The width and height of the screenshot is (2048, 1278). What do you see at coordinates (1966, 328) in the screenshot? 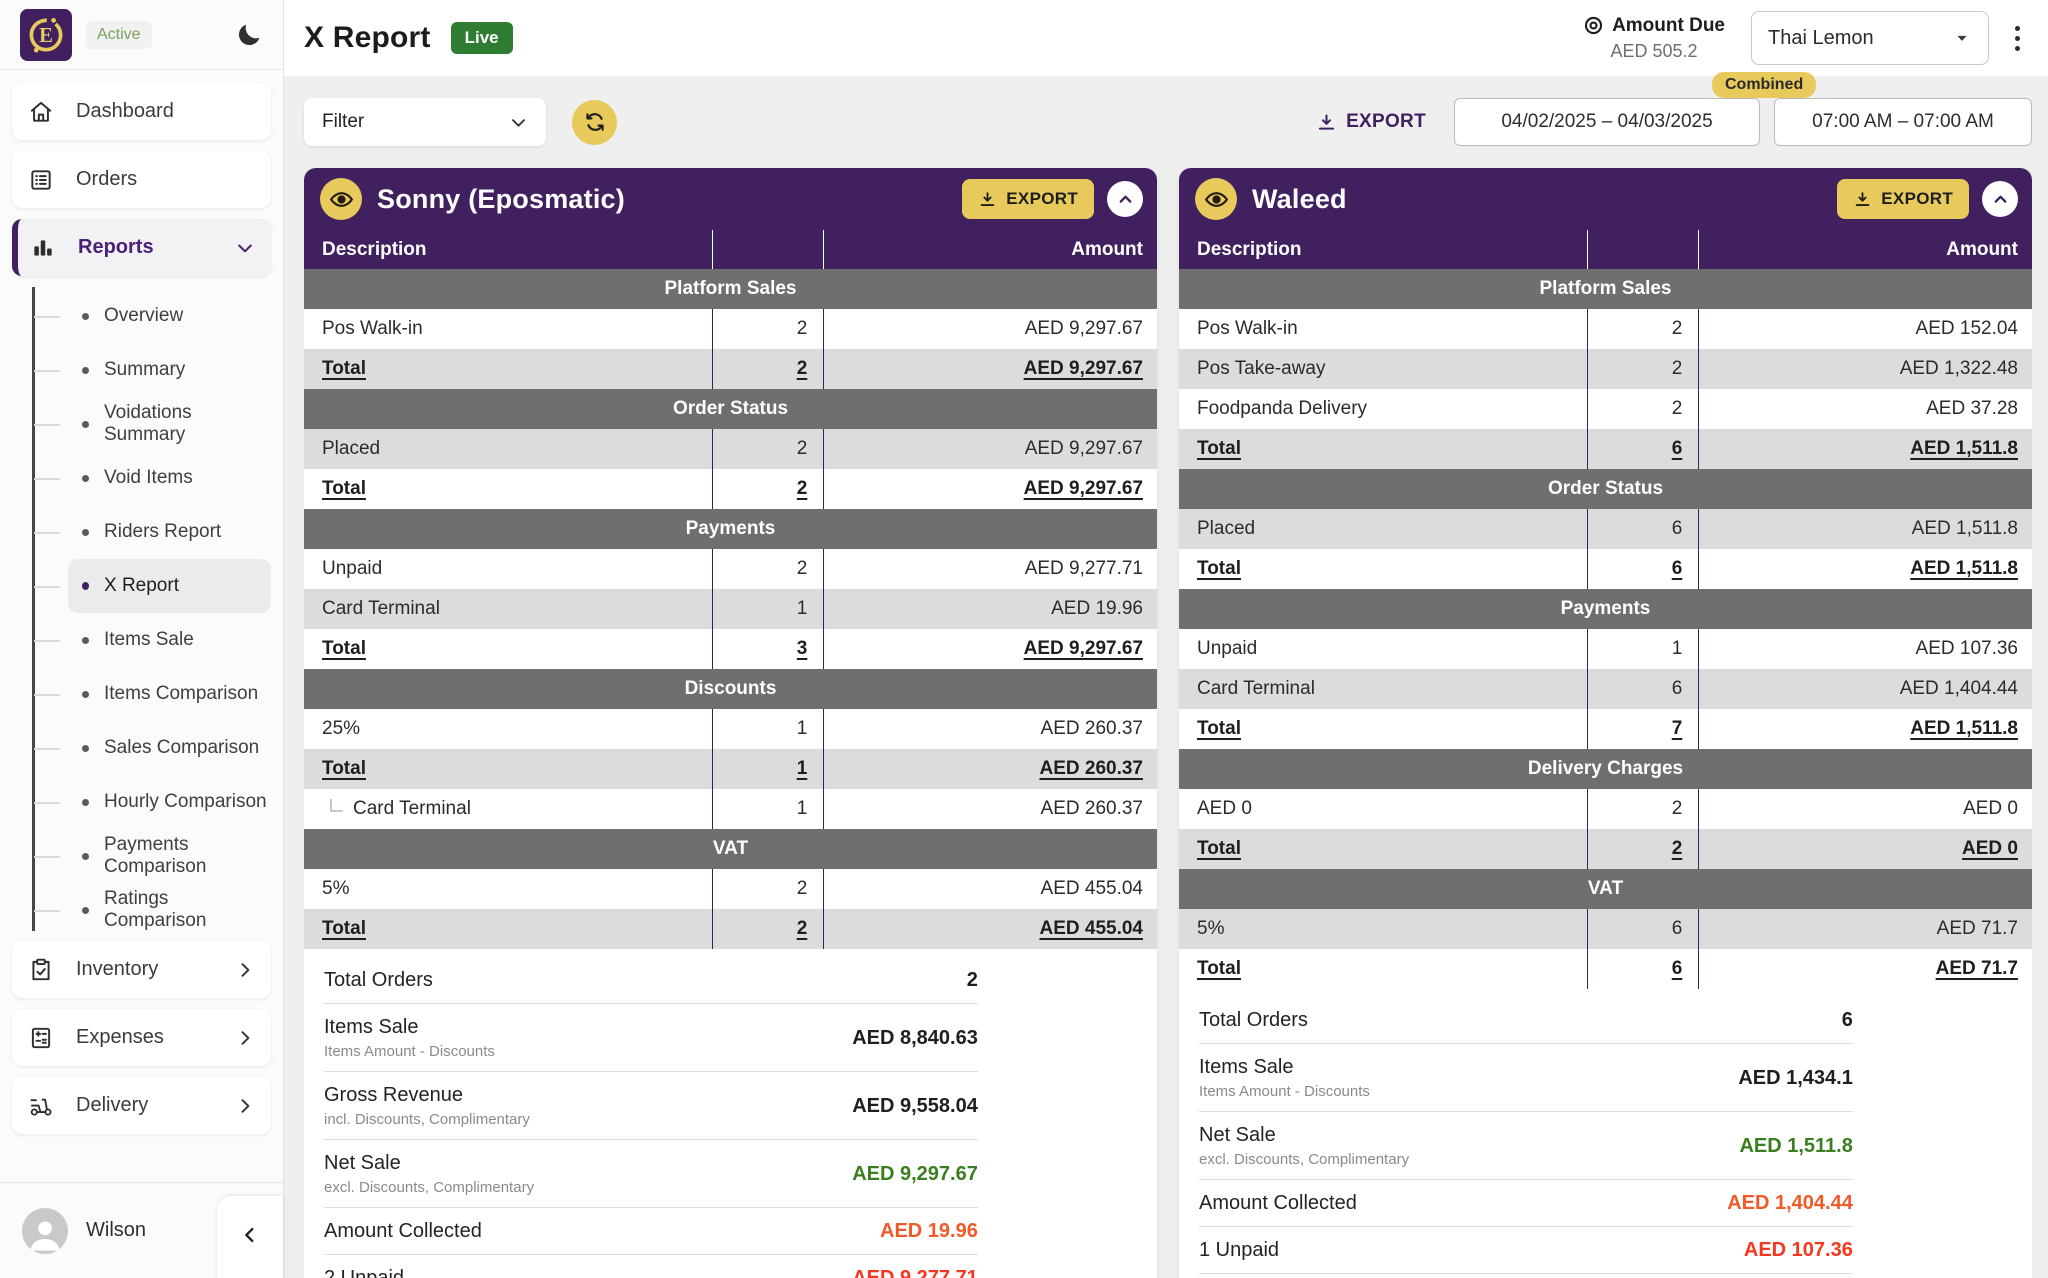
I see `row-amount-cell: AED 152.04` at bounding box center [1966, 328].